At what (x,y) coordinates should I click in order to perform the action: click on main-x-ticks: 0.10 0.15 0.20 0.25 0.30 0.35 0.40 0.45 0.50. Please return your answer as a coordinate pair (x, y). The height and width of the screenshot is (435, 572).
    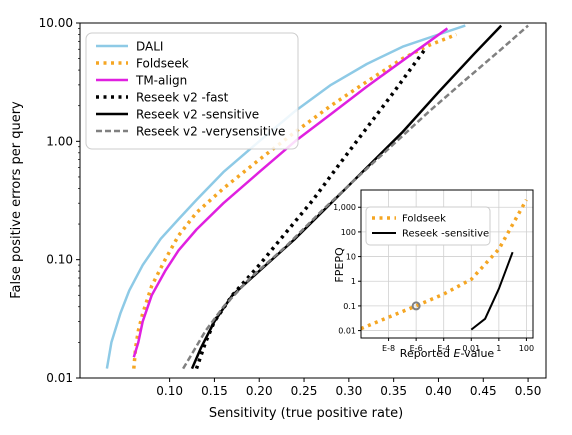
    Looking at the image, I should click on (348, 388).